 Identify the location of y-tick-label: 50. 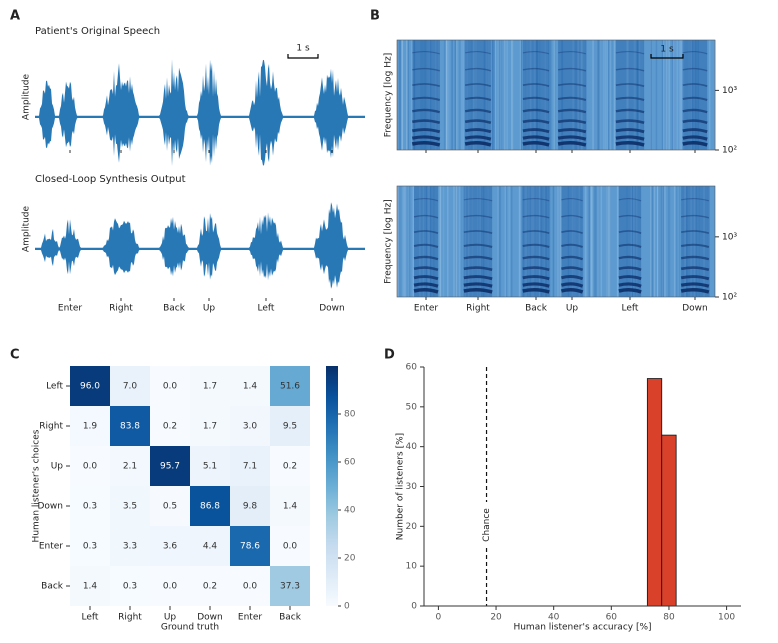
(412, 407).